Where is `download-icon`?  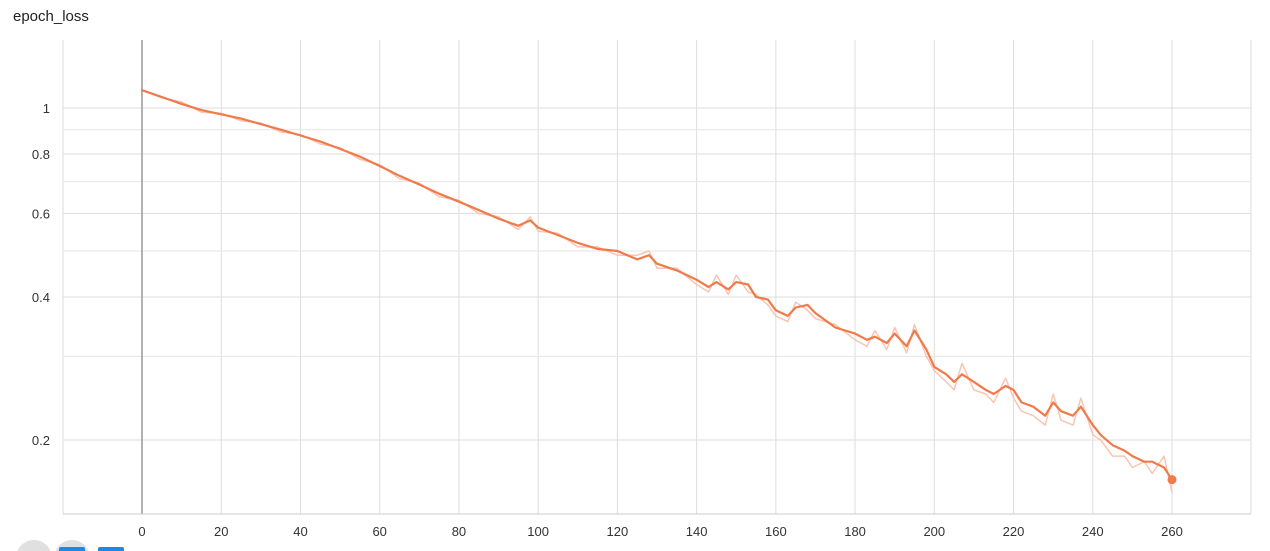
download-icon is located at coordinates (111, 549).